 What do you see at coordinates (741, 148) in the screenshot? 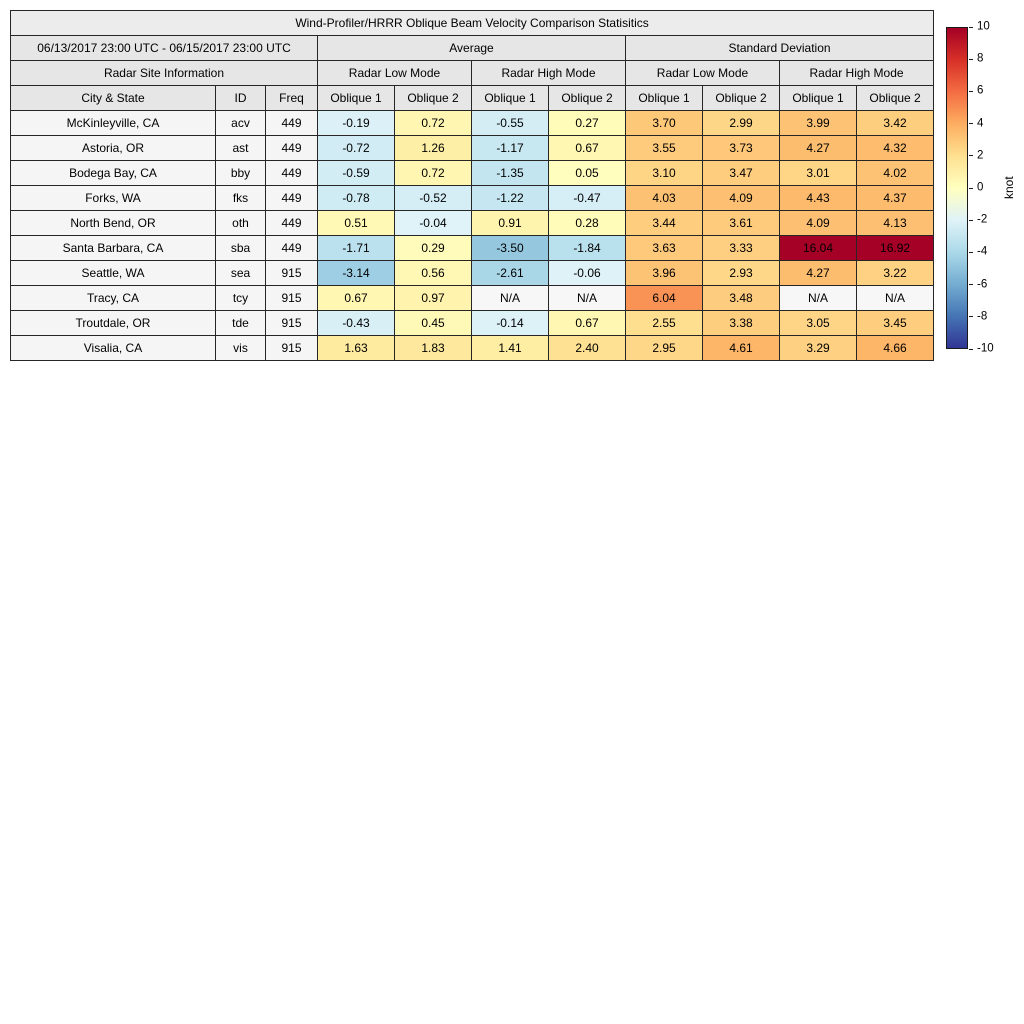
I see `value-cell: 3.73` at bounding box center [741, 148].